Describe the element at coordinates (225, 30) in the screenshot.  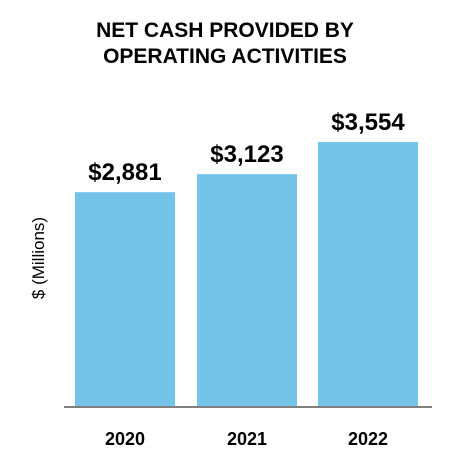
I see `chart-title-line-1: NET CASH PROVIDED BY` at that location.